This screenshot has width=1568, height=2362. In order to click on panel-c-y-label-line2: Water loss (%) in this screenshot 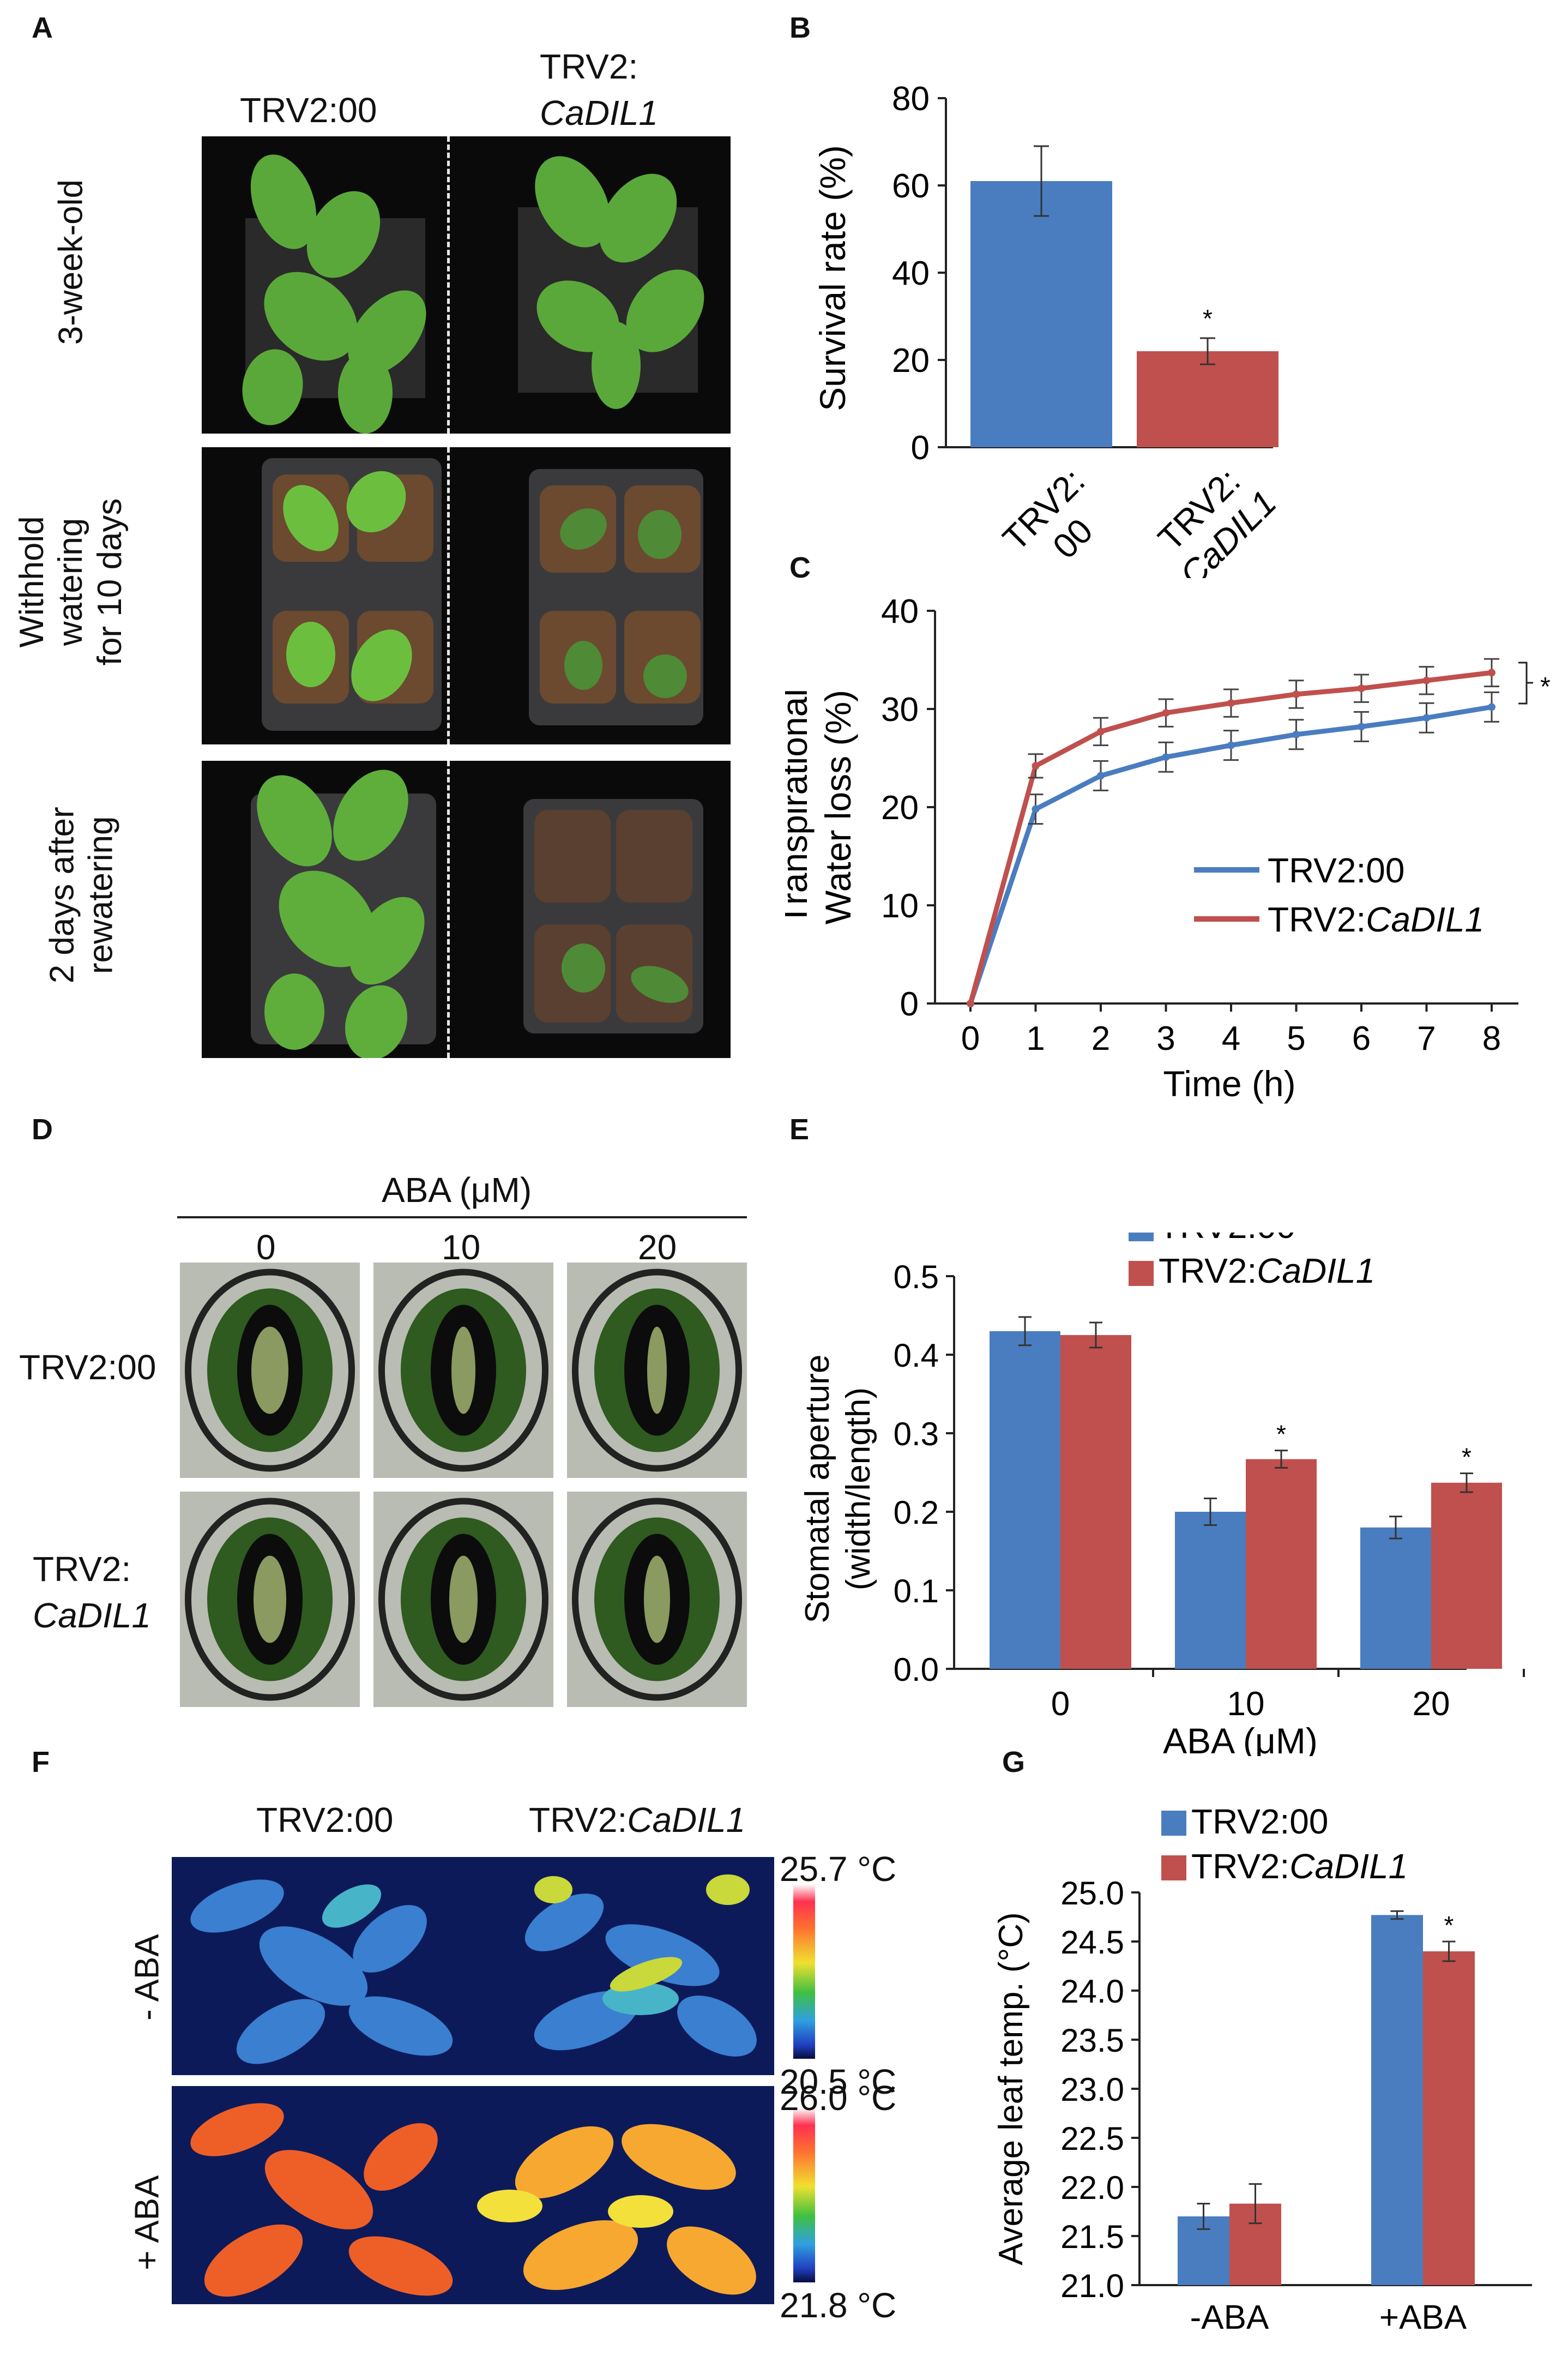, I will do `click(838, 807)`.